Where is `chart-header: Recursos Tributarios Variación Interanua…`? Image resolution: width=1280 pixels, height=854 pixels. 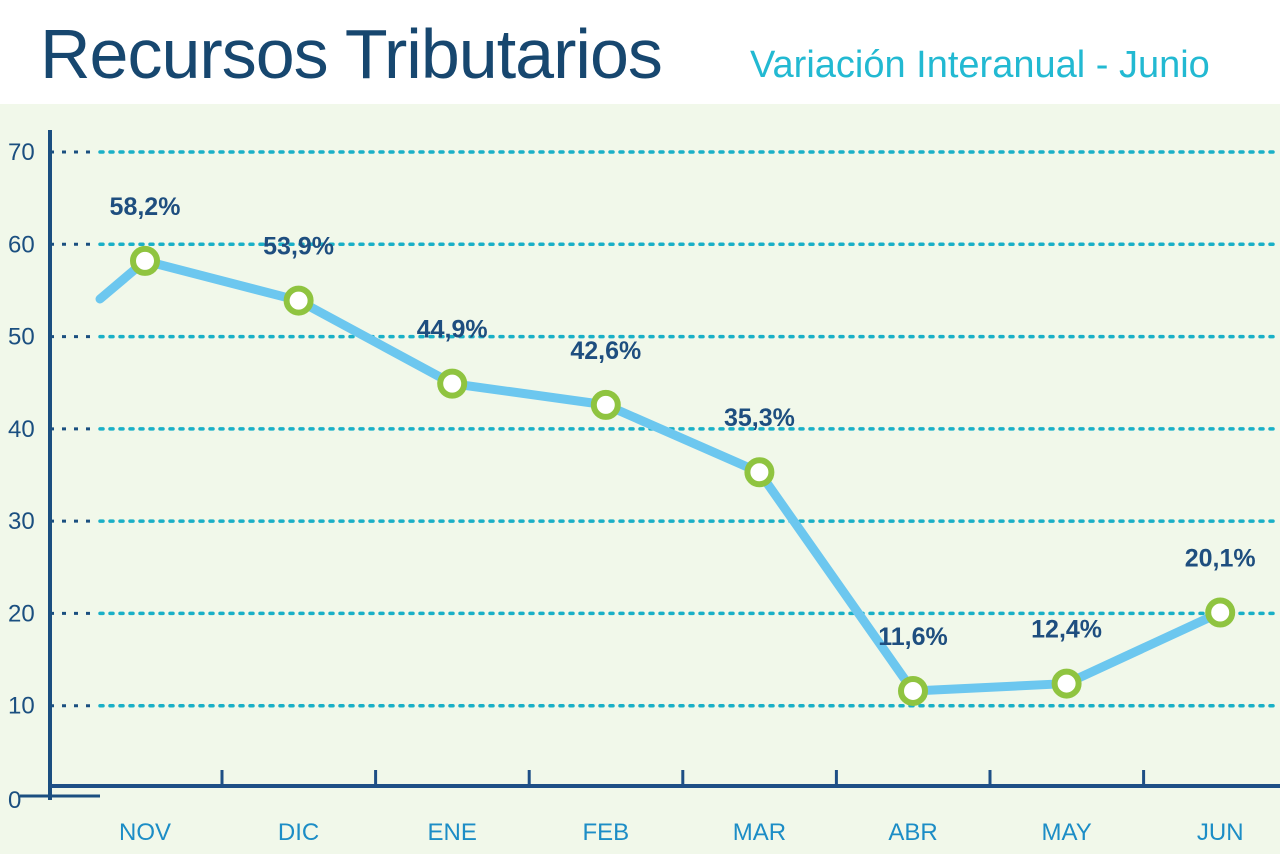 chart-header: Recursos Tributarios Variación Interanua… is located at coordinates (640, 52).